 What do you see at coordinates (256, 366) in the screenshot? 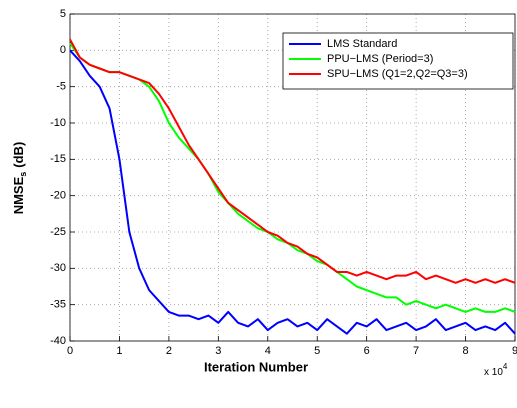
I see `x-axis-label: Iteration Number` at bounding box center [256, 366].